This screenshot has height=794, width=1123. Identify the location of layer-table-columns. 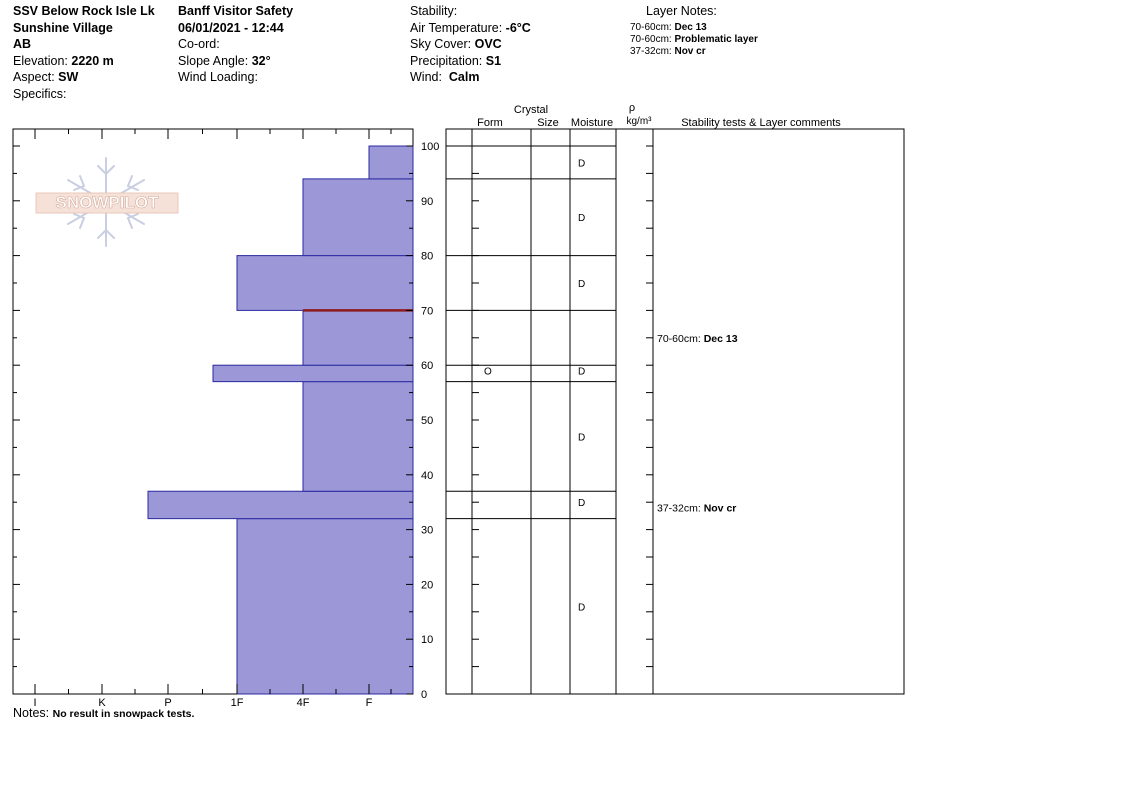
(562, 411).